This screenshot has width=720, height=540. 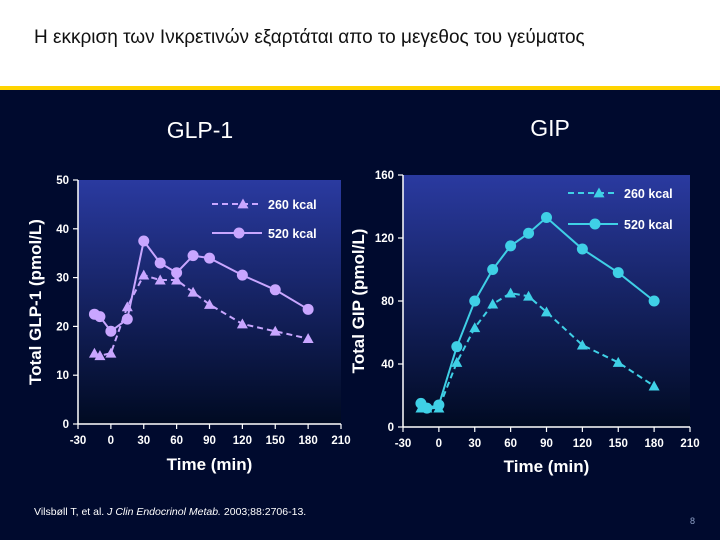 I want to click on glp1-x-tick-label: -30, so click(x=78, y=441).